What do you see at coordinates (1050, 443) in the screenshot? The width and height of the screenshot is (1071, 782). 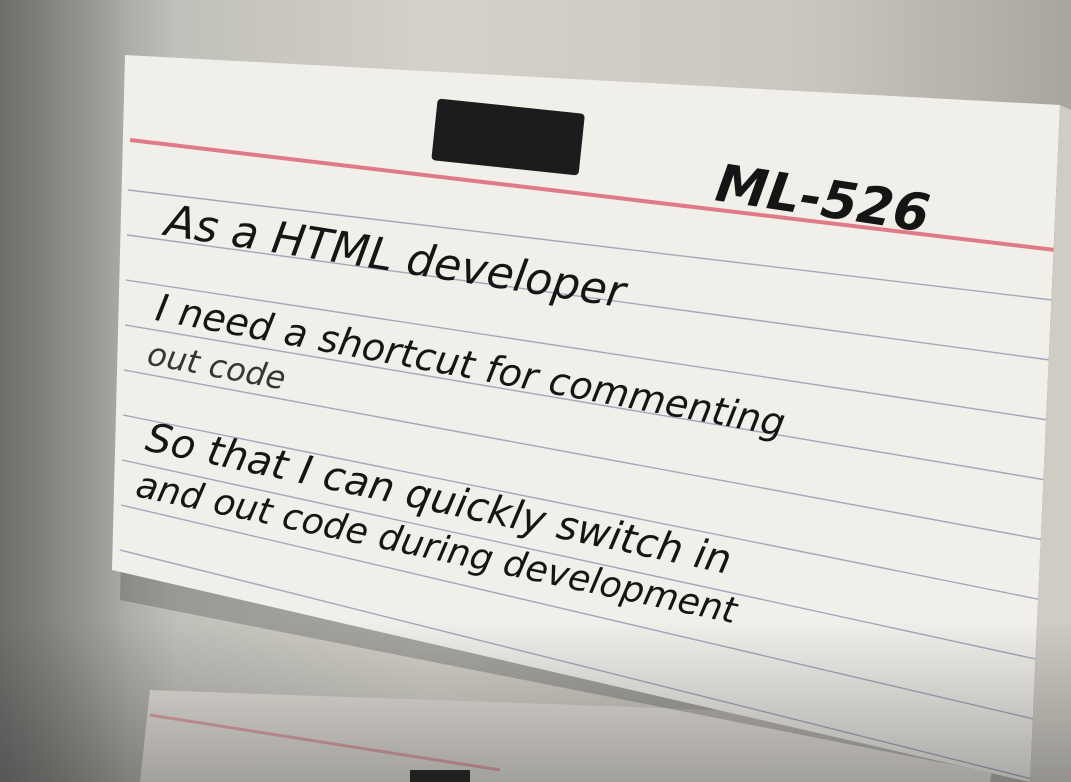 I see `card-edge` at bounding box center [1050, 443].